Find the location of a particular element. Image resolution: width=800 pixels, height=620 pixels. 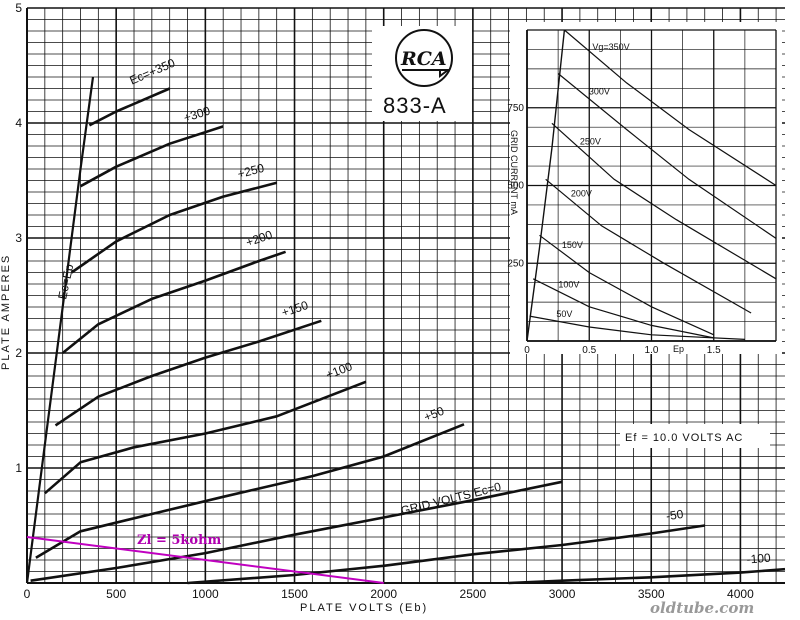

x-tick-label: 2500 is located at coordinates (473, 594).